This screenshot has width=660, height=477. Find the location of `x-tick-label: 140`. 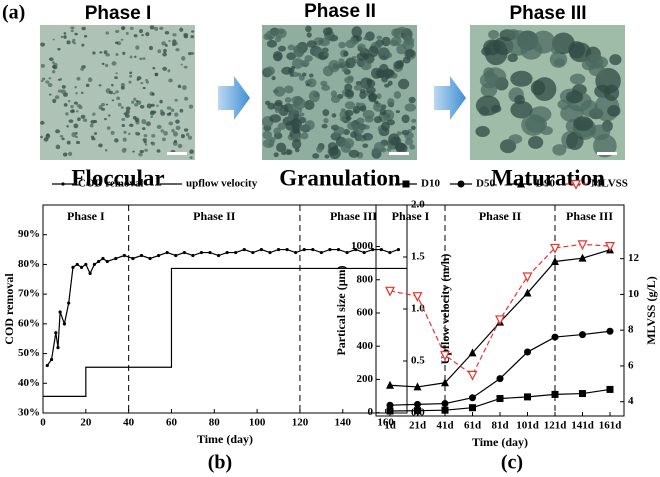

x-tick-label: 140 is located at coordinates (343, 423).